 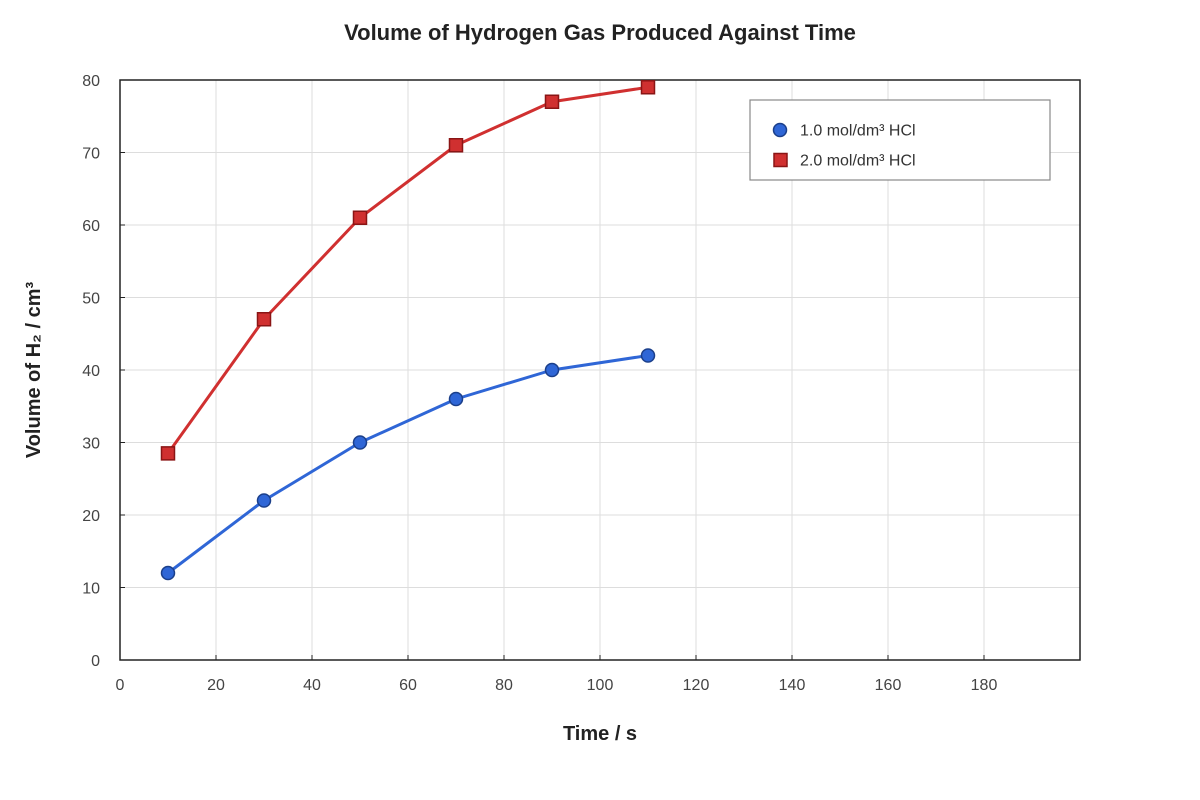 I want to click on x-tick-label: 60, so click(x=408, y=685).